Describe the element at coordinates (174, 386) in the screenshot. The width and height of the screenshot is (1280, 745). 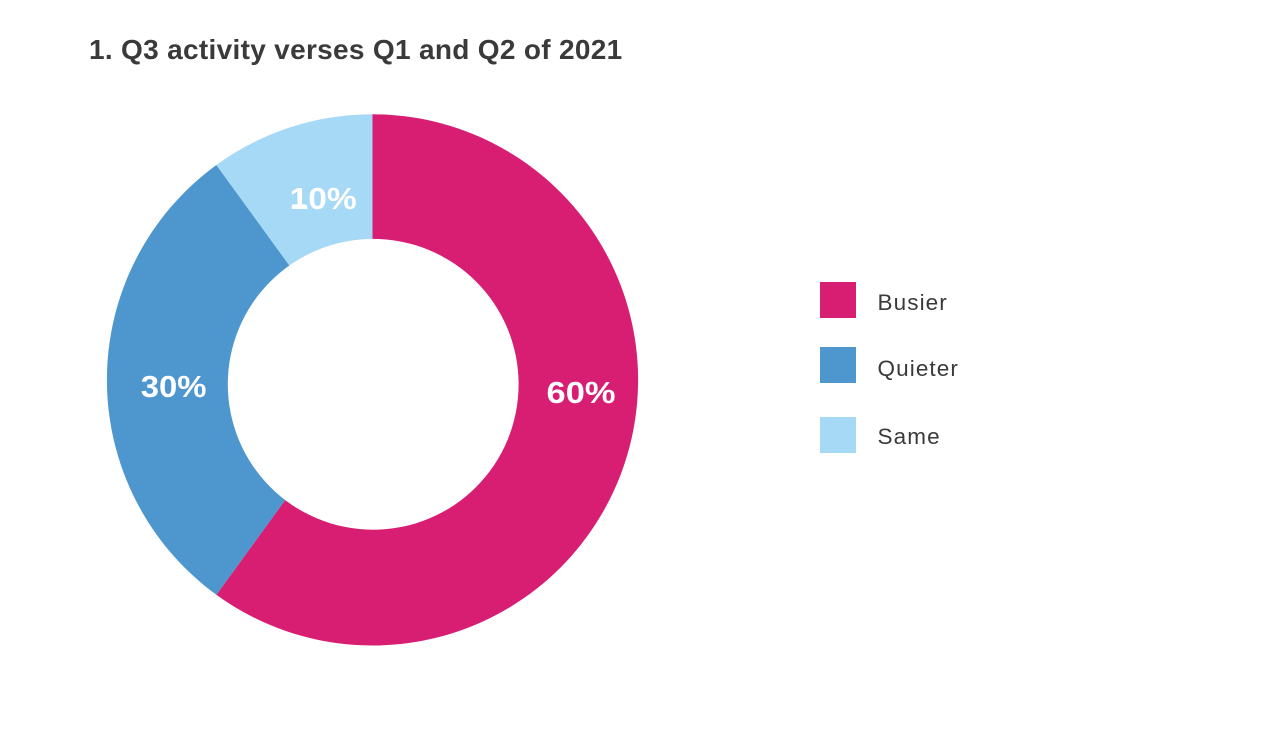
I see `svg-text: 30%` at that location.